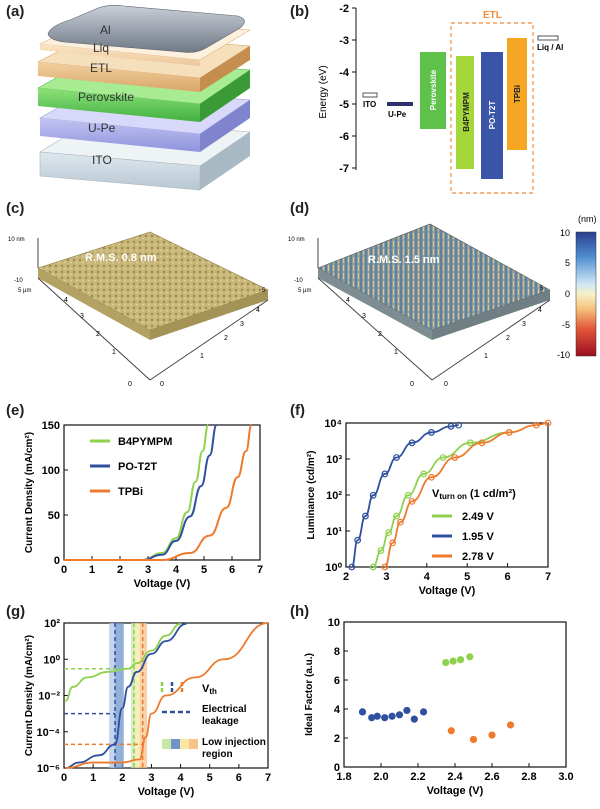 The height and width of the screenshot is (809, 600). Describe the element at coordinates (304, 291) in the screenshot. I see `afm-d-x-tick-5: 5 µm` at that location.